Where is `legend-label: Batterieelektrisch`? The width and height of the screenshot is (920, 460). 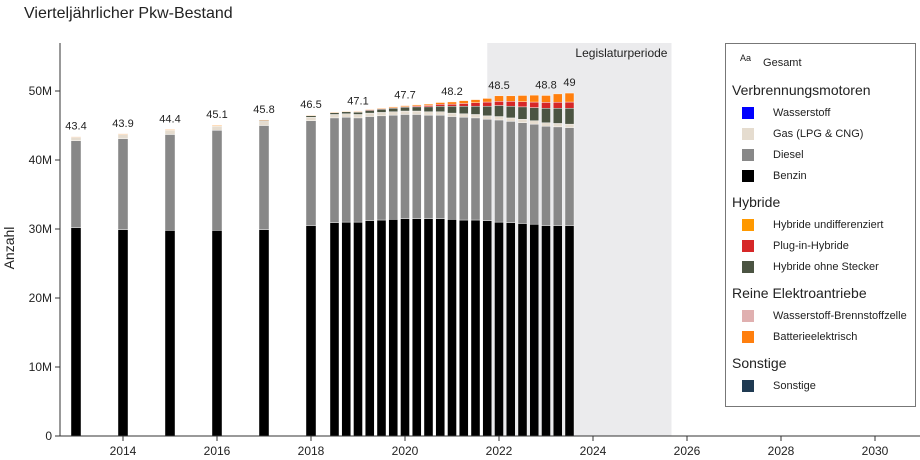
legend-label: Batterieelektrisch is located at coordinates (815, 336).